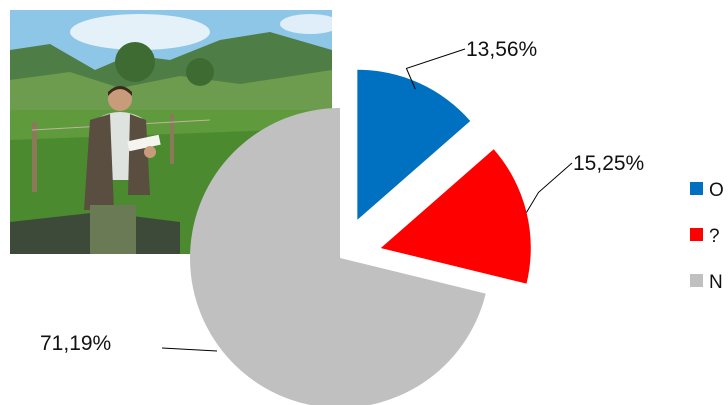  I want to click on pie-slice-N-leader, so click(189, 349).